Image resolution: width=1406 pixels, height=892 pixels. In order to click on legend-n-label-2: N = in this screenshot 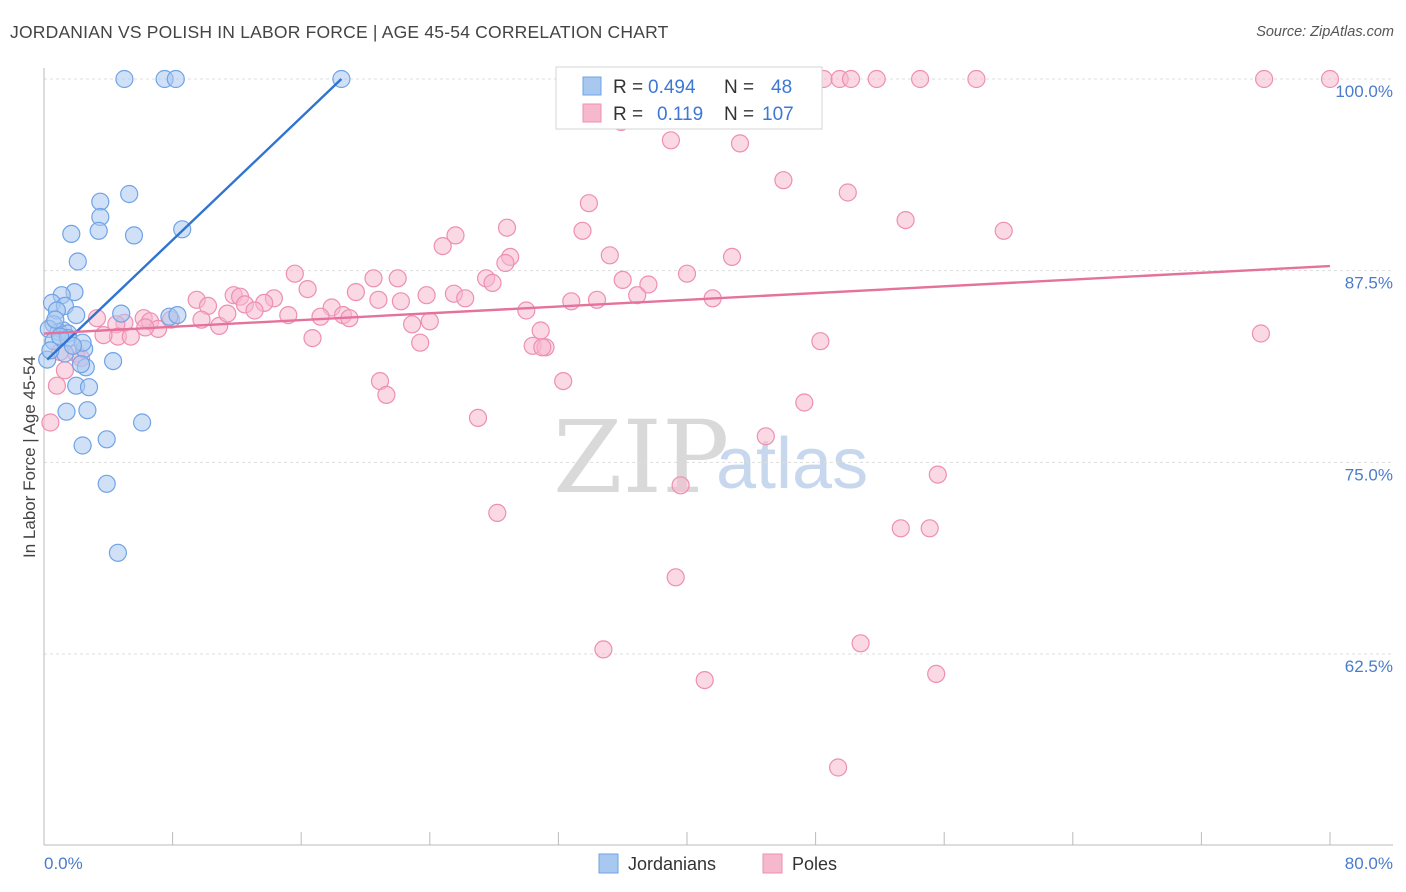, I will do `click(739, 114)`.